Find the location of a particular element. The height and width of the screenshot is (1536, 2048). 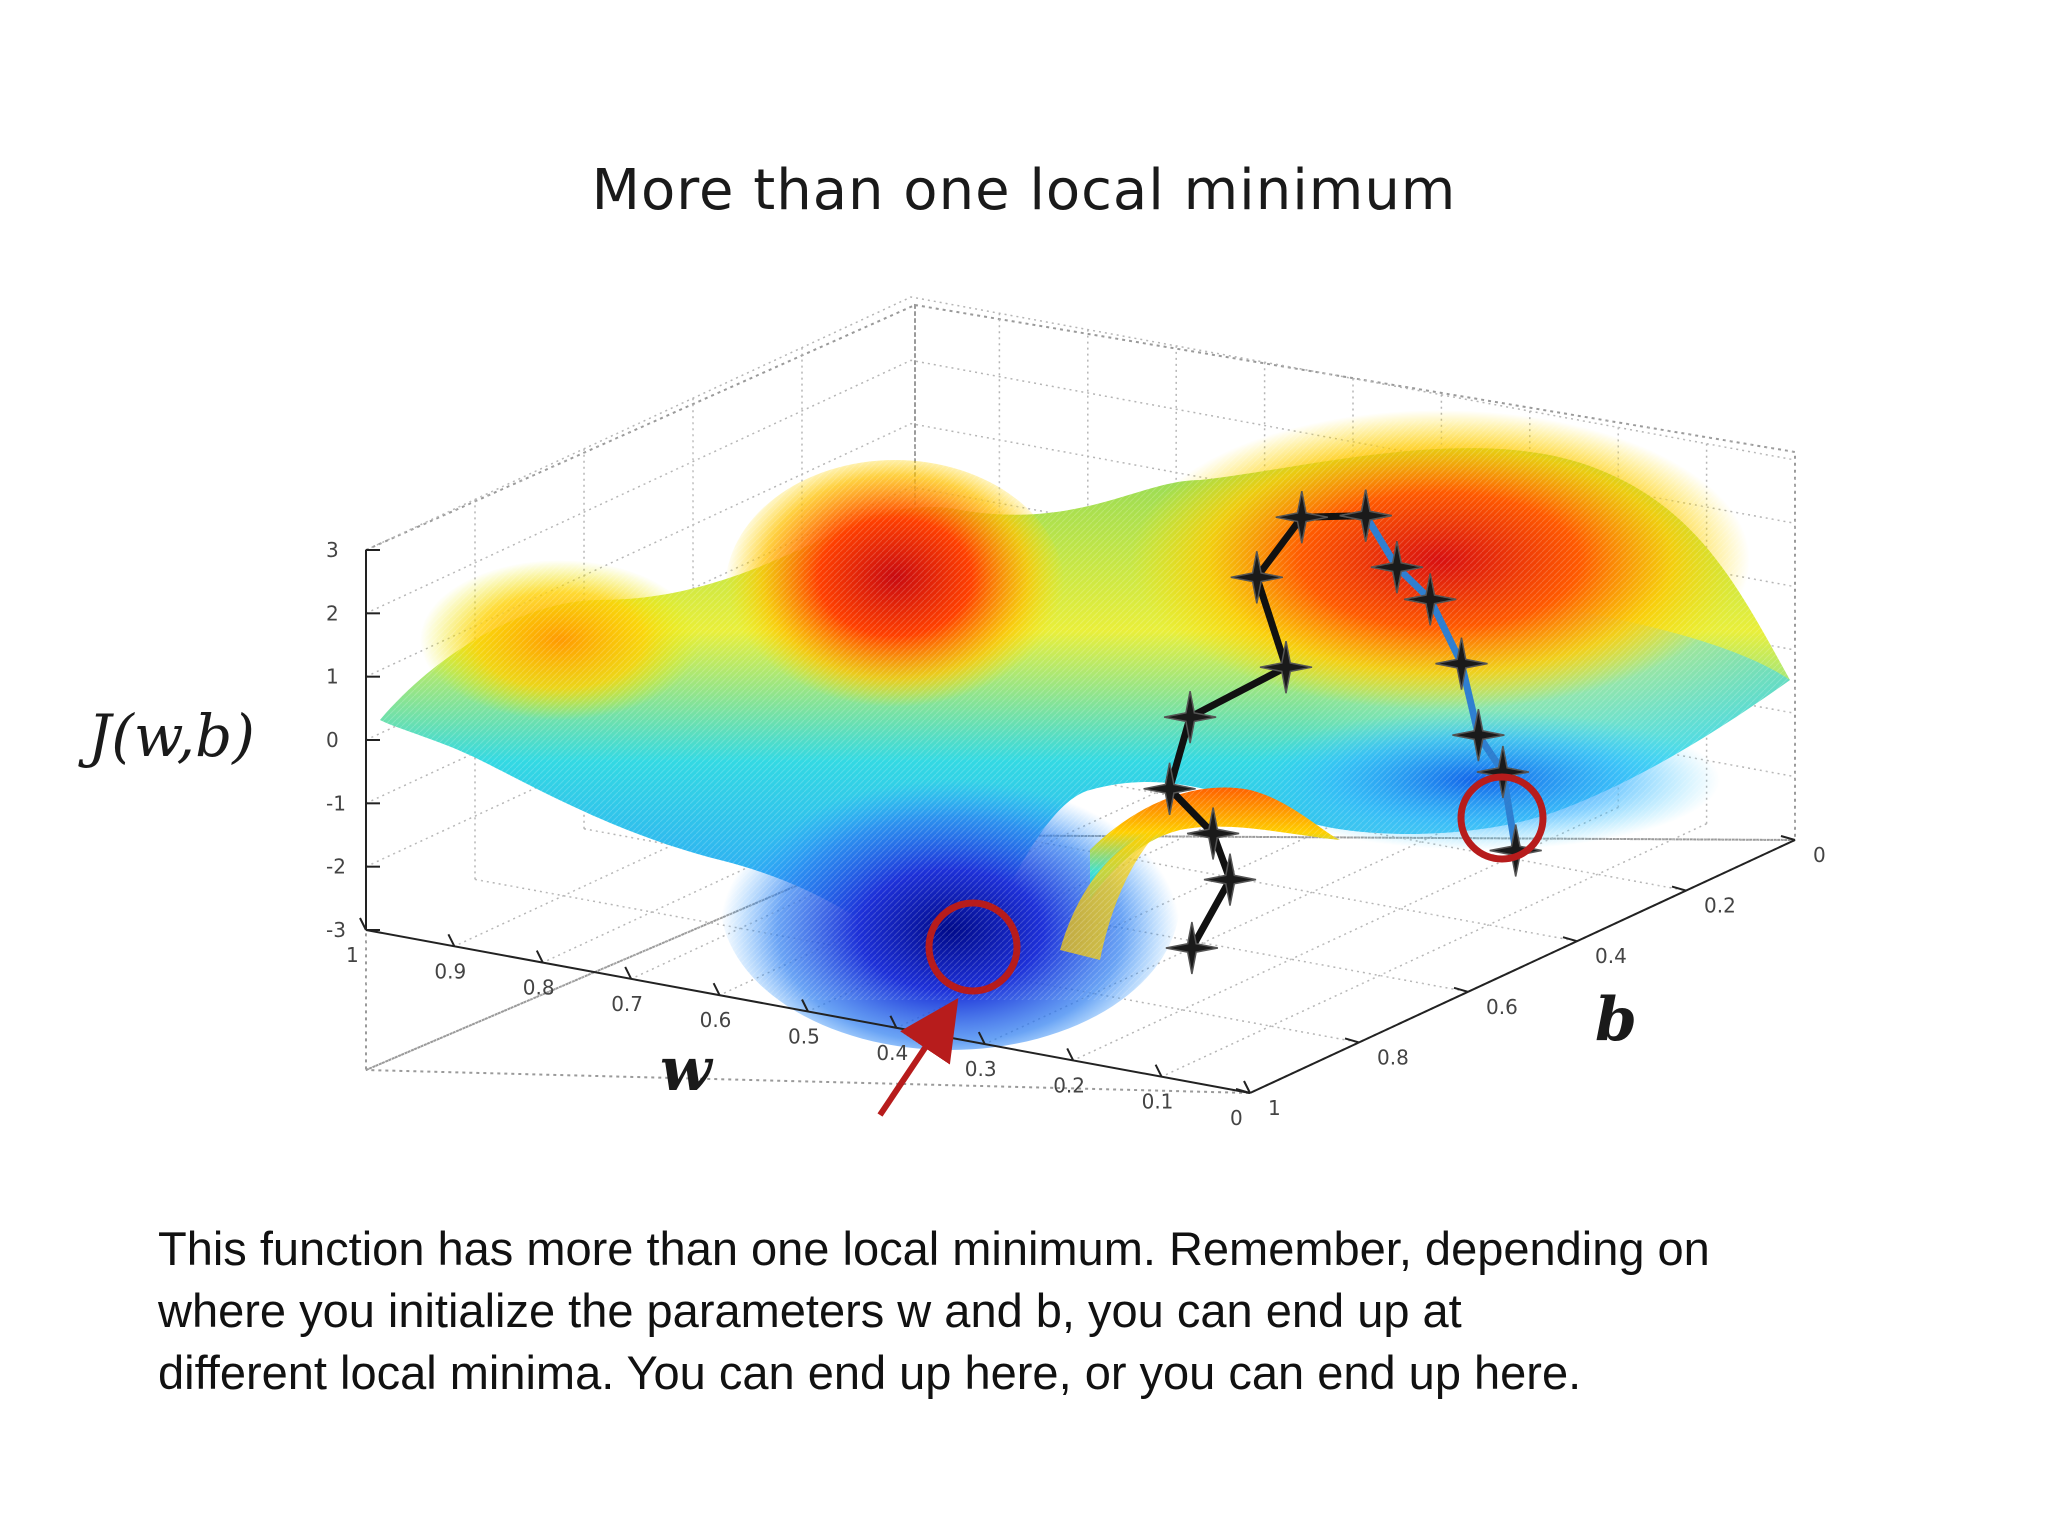

w-tick-label: 1 is located at coordinates (352, 955).